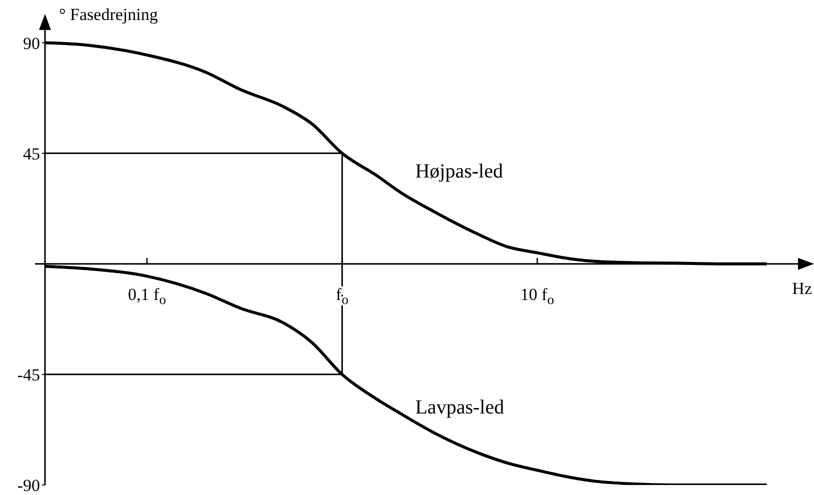 This screenshot has width=814, height=495. Describe the element at coordinates (108, 14) in the screenshot. I see `y-axis-title: ° Fasedrejning` at that location.